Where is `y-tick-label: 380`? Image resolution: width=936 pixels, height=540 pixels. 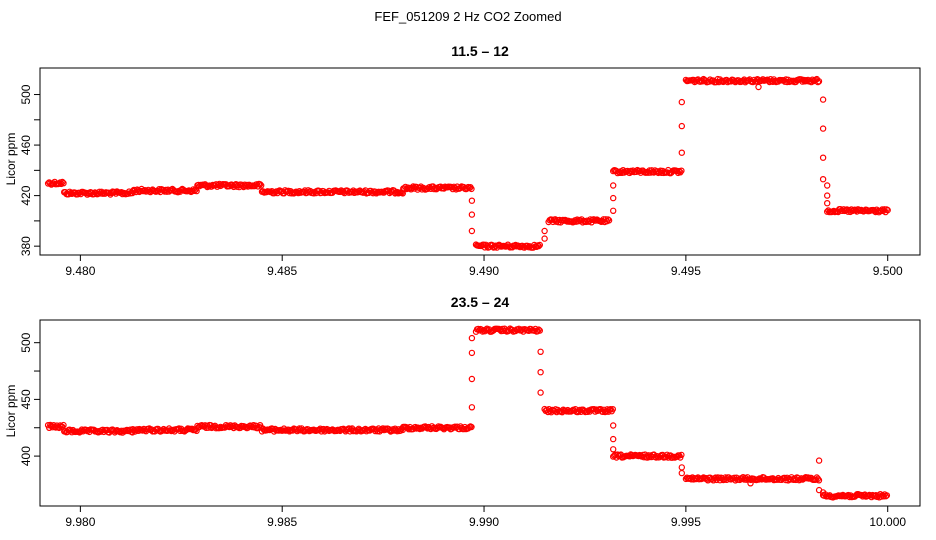 y-tick-label: 380 is located at coordinates (26, 246).